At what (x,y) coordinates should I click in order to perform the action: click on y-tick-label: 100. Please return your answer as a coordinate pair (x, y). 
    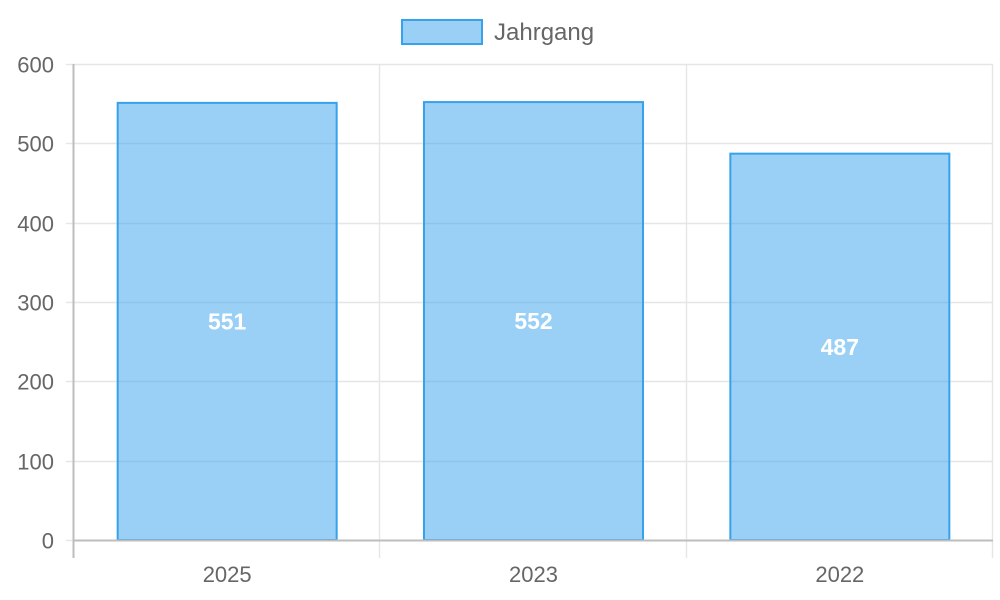
    Looking at the image, I should click on (35, 462).